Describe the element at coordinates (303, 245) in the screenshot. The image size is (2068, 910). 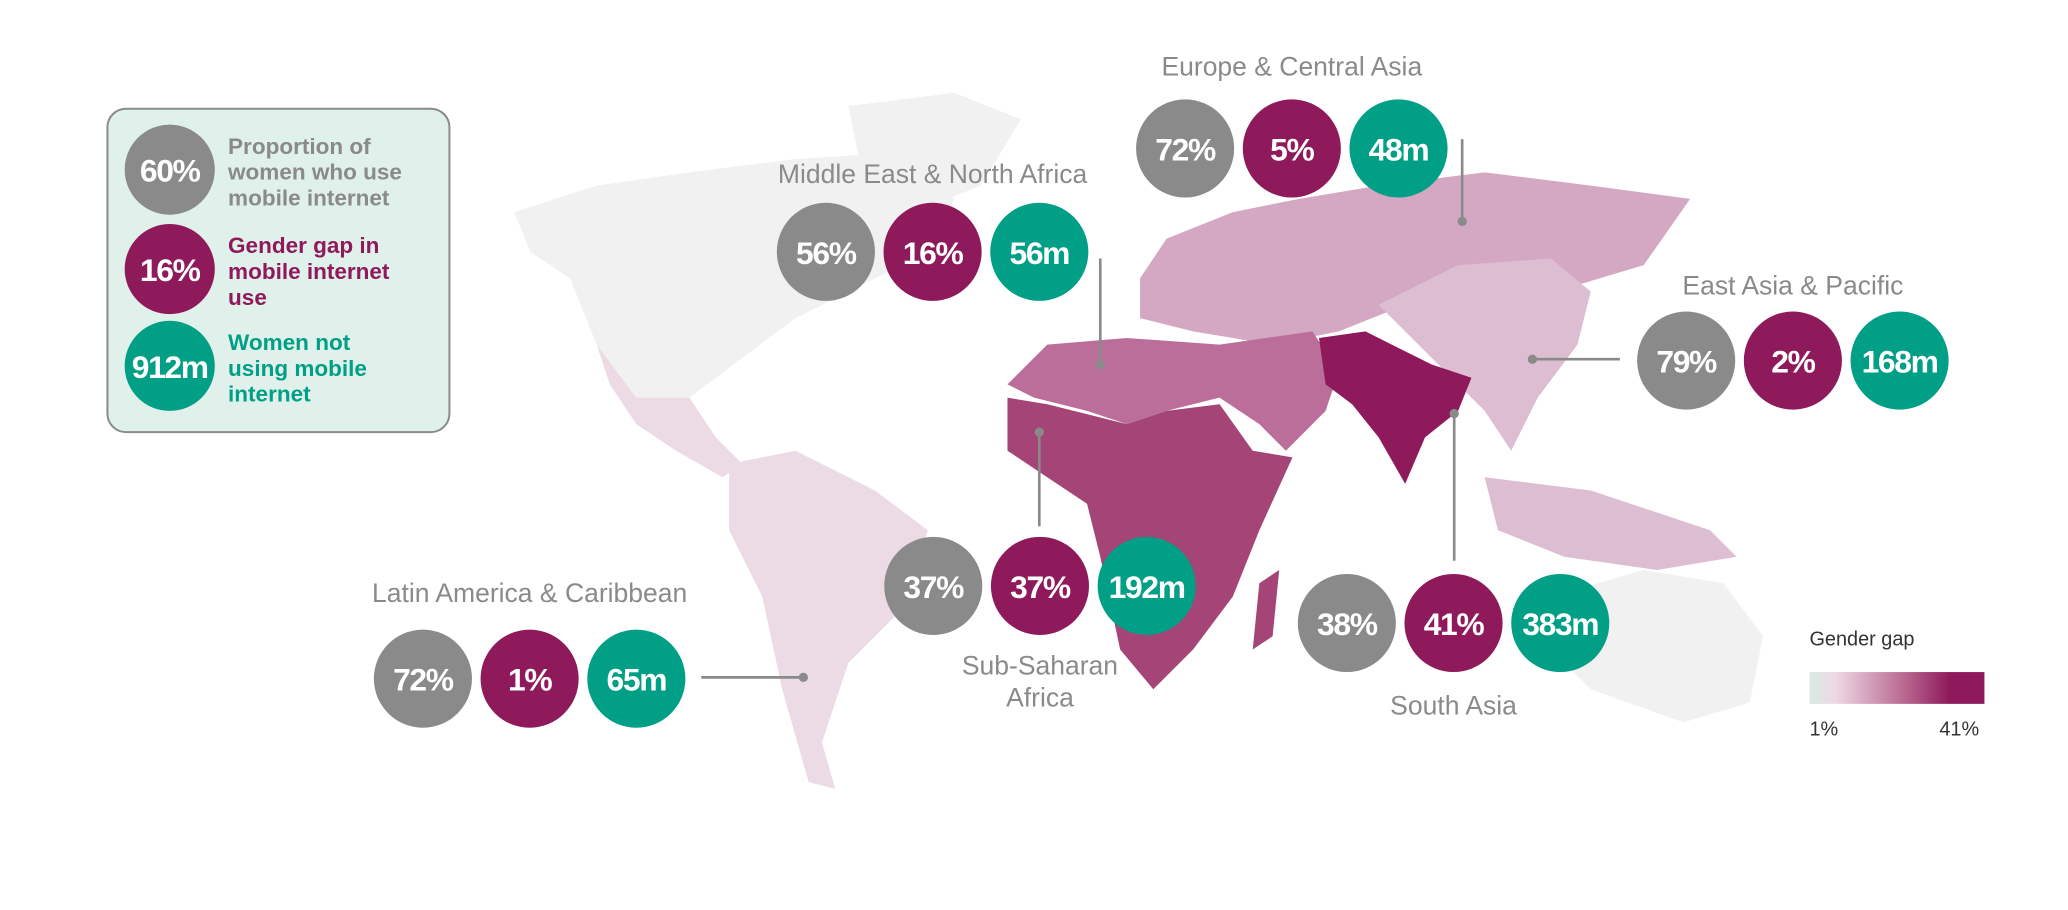
I see `legend-label-line: Gender gap in` at that location.